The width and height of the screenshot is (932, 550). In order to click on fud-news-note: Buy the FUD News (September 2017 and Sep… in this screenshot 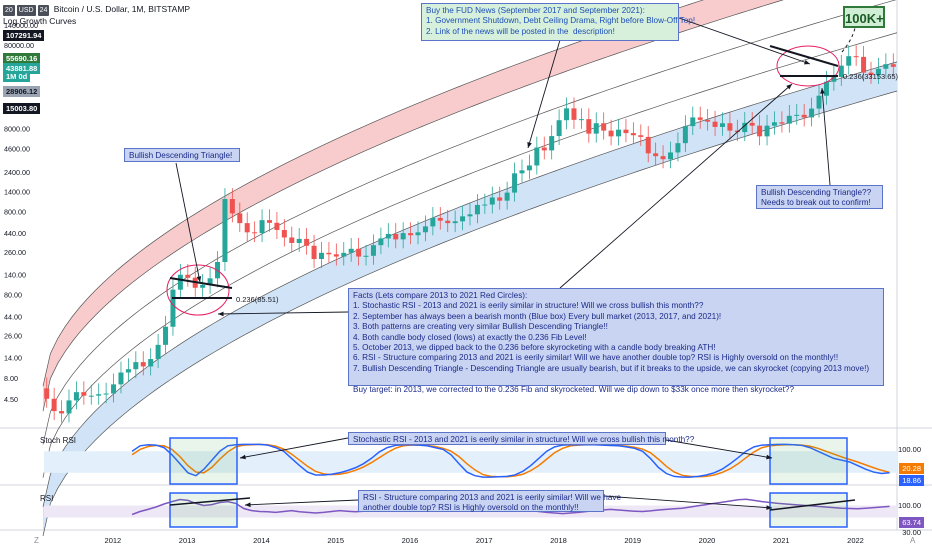, I will do `click(558, 22)`.